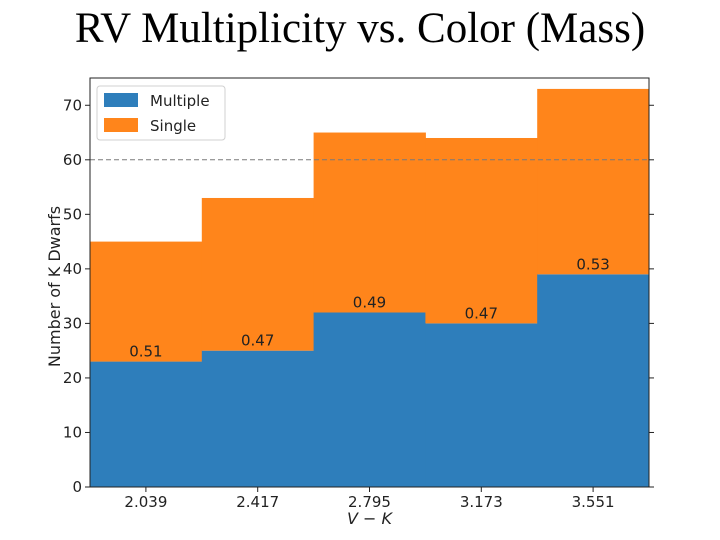 Image resolution: width=720 pixels, height=540 pixels. What do you see at coordinates (369, 302) in the screenshot?
I see `bar-fraction-label-2: 0.49` at bounding box center [369, 302].